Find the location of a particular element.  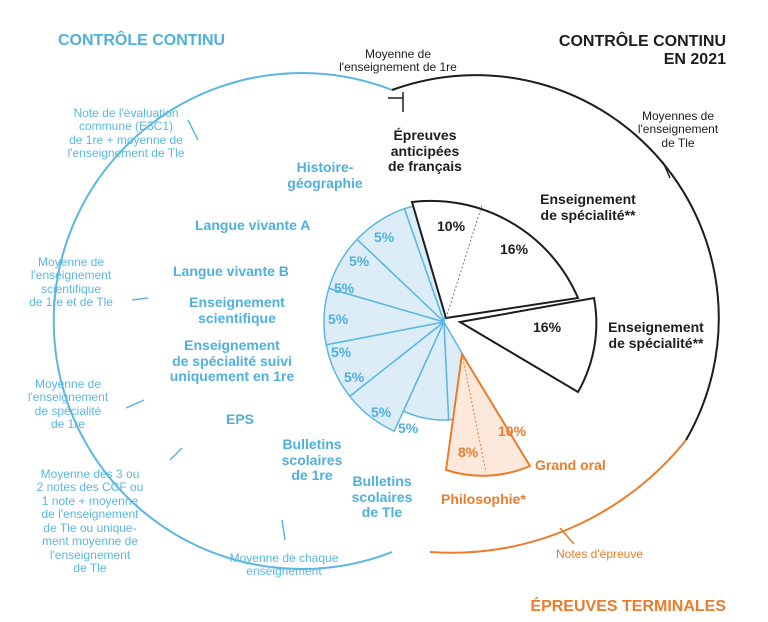

heading-controle-continu-2021: CONTRÔLE CONTINU EN 2021 is located at coordinates (642, 50).